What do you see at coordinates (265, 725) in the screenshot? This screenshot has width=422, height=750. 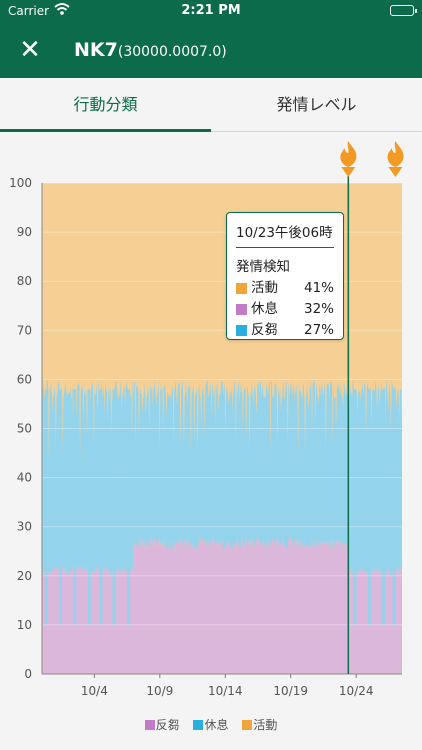 I see `legend-label: 活動` at bounding box center [265, 725].